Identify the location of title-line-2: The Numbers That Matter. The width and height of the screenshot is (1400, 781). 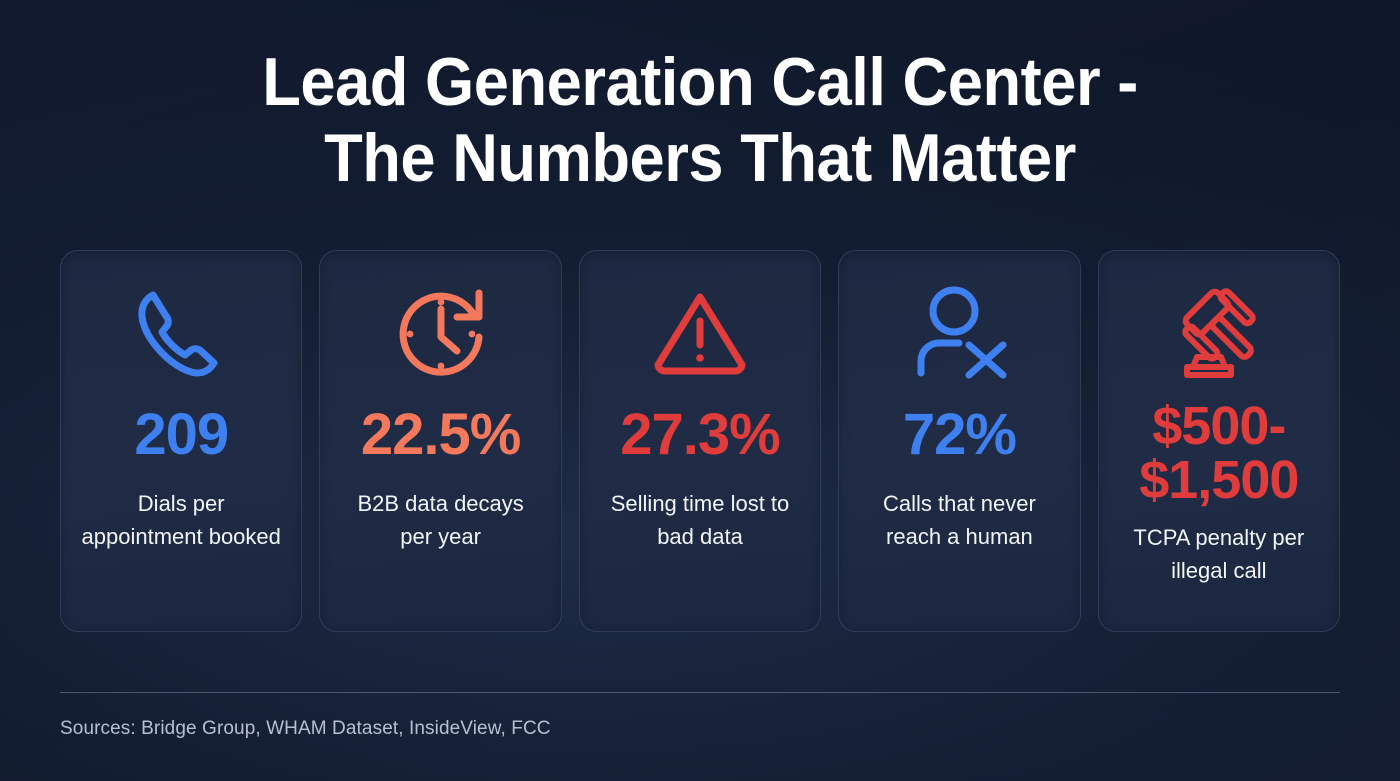
(700, 158).